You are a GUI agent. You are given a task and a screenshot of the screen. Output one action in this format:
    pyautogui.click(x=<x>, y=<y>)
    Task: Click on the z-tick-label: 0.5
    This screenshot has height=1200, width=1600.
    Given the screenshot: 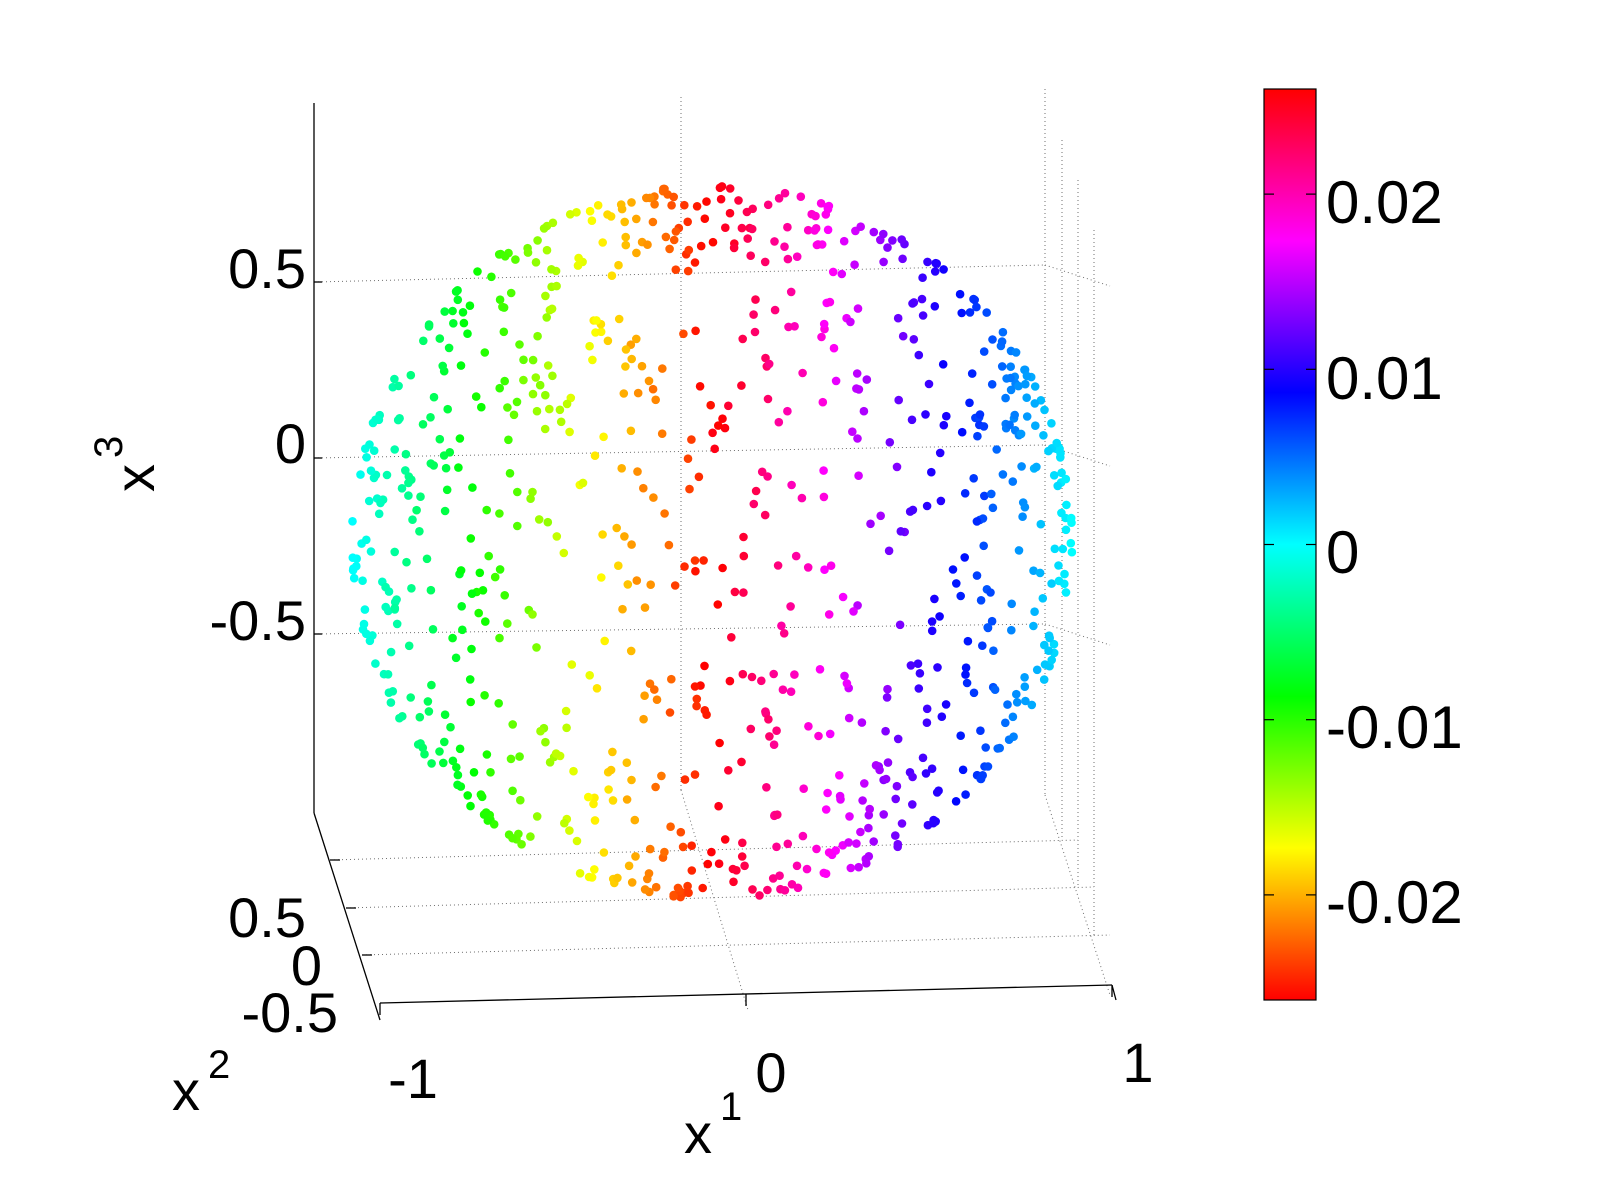 What is the action you would take?
    pyautogui.click(x=267, y=268)
    